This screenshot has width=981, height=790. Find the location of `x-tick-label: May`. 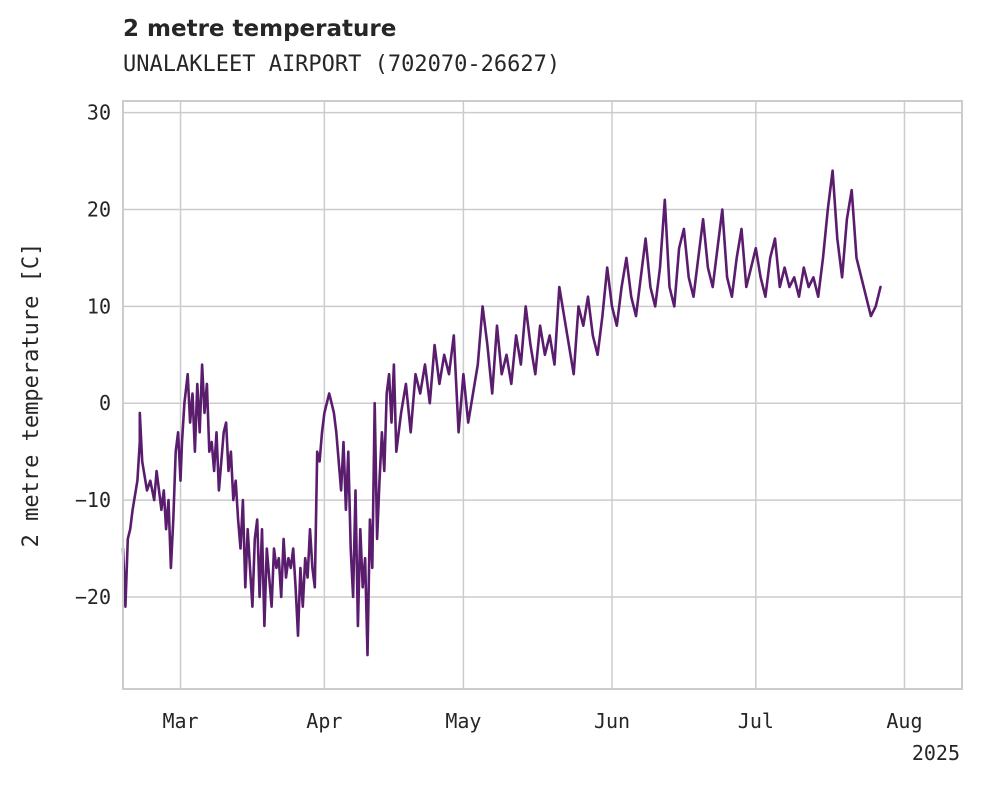

x-tick-label: May is located at coordinates (463, 721).